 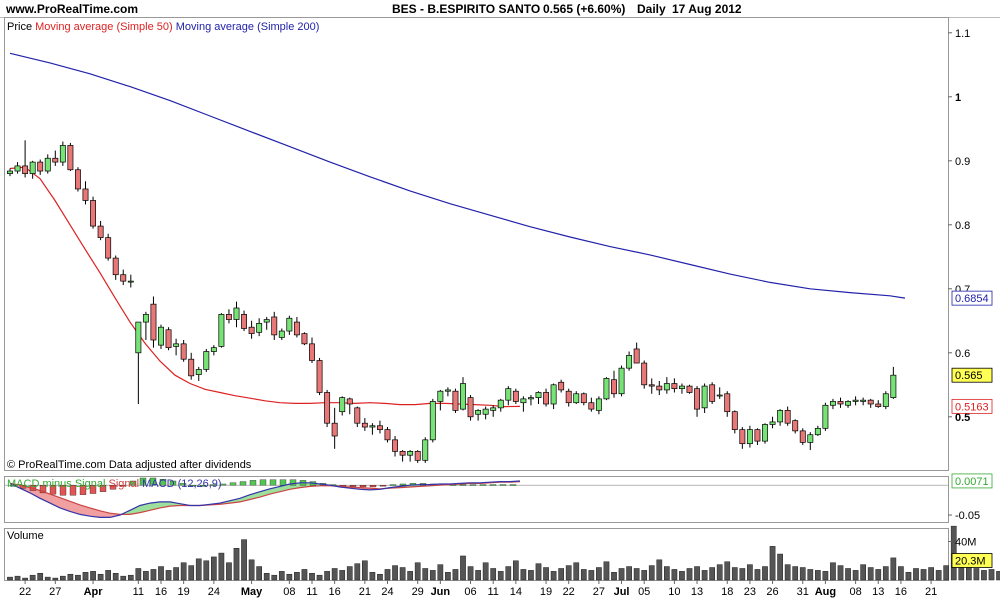 What do you see at coordinates (476, 554) in the screenshot?
I see `volume-panel` at bounding box center [476, 554].